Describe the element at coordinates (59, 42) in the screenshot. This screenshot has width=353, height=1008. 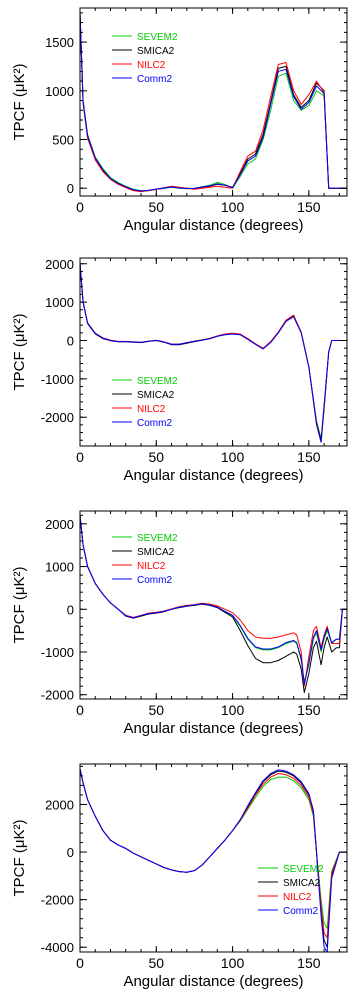
I see `y-tick-label: 1500` at that location.